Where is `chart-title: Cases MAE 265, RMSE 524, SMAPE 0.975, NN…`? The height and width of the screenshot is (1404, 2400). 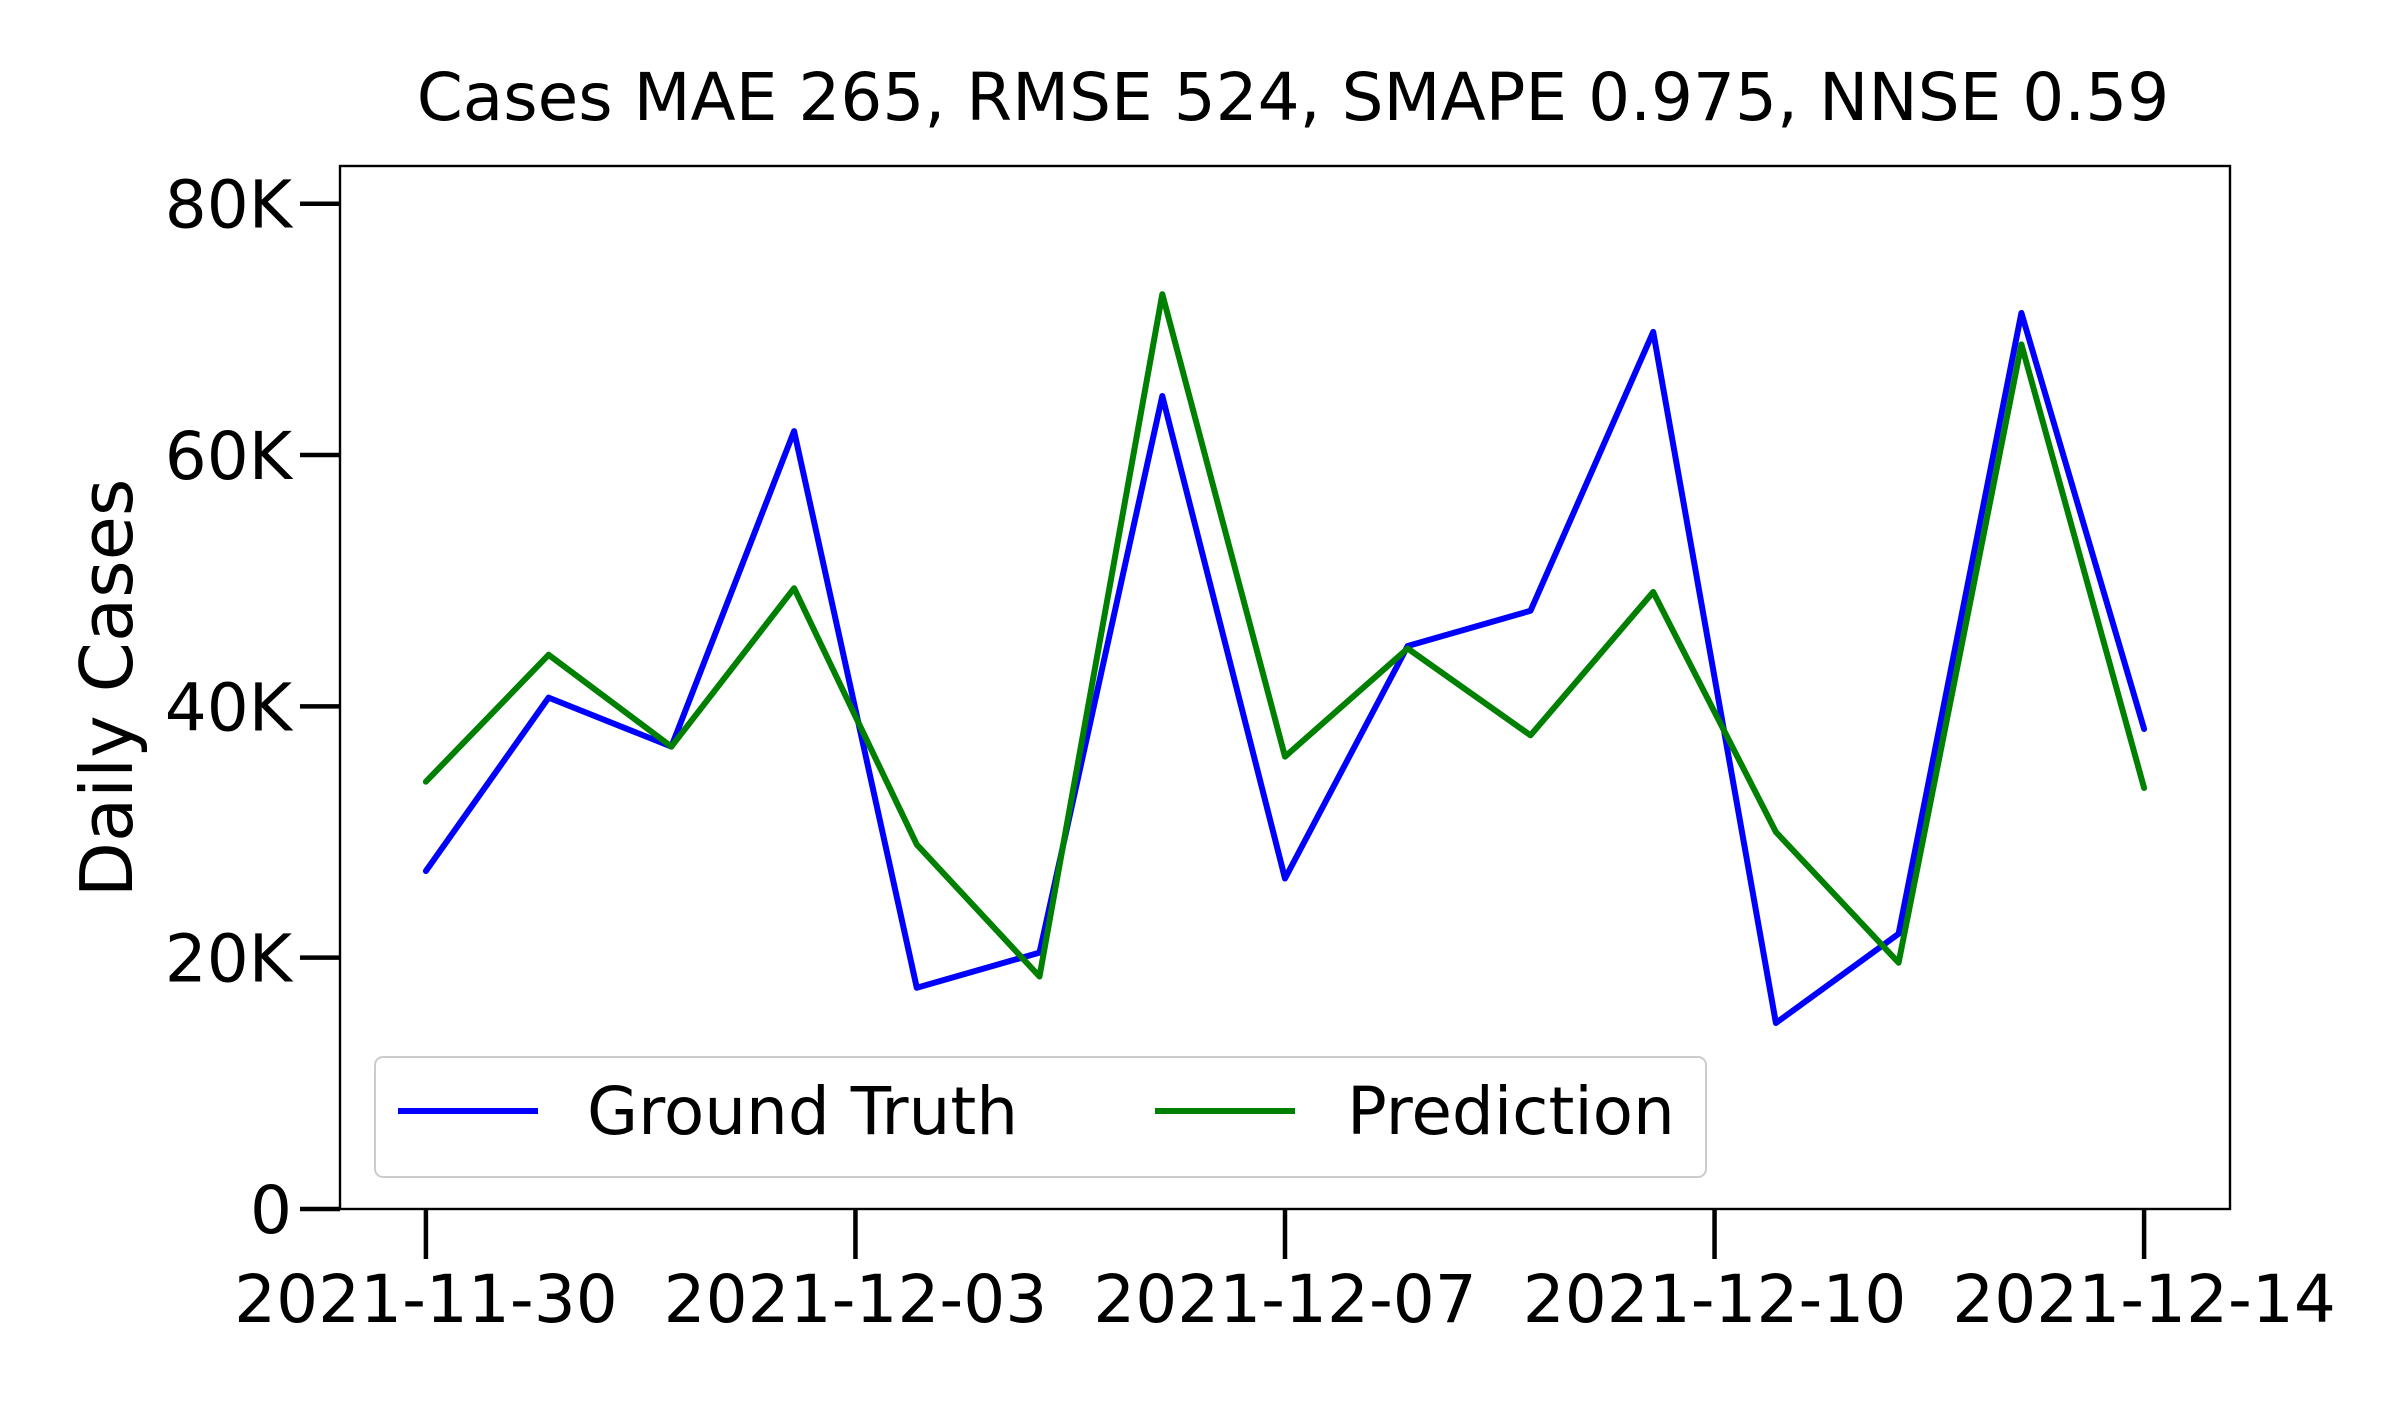 chart-title: Cases MAE 265, RMSE 524, SMAPE 0.975, NN… is located at coordinates (1293, 97).